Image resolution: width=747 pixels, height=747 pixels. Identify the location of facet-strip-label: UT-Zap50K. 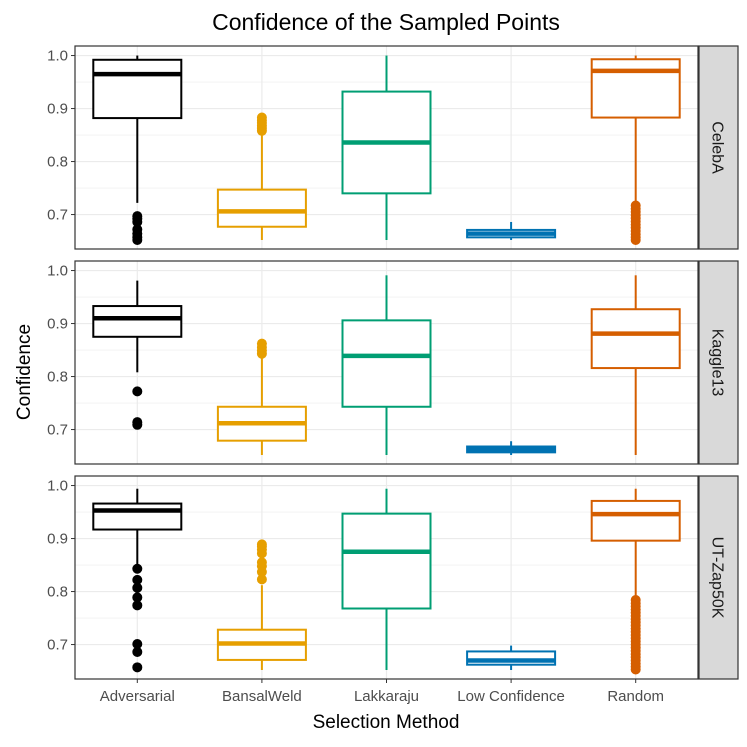
(717, 578).